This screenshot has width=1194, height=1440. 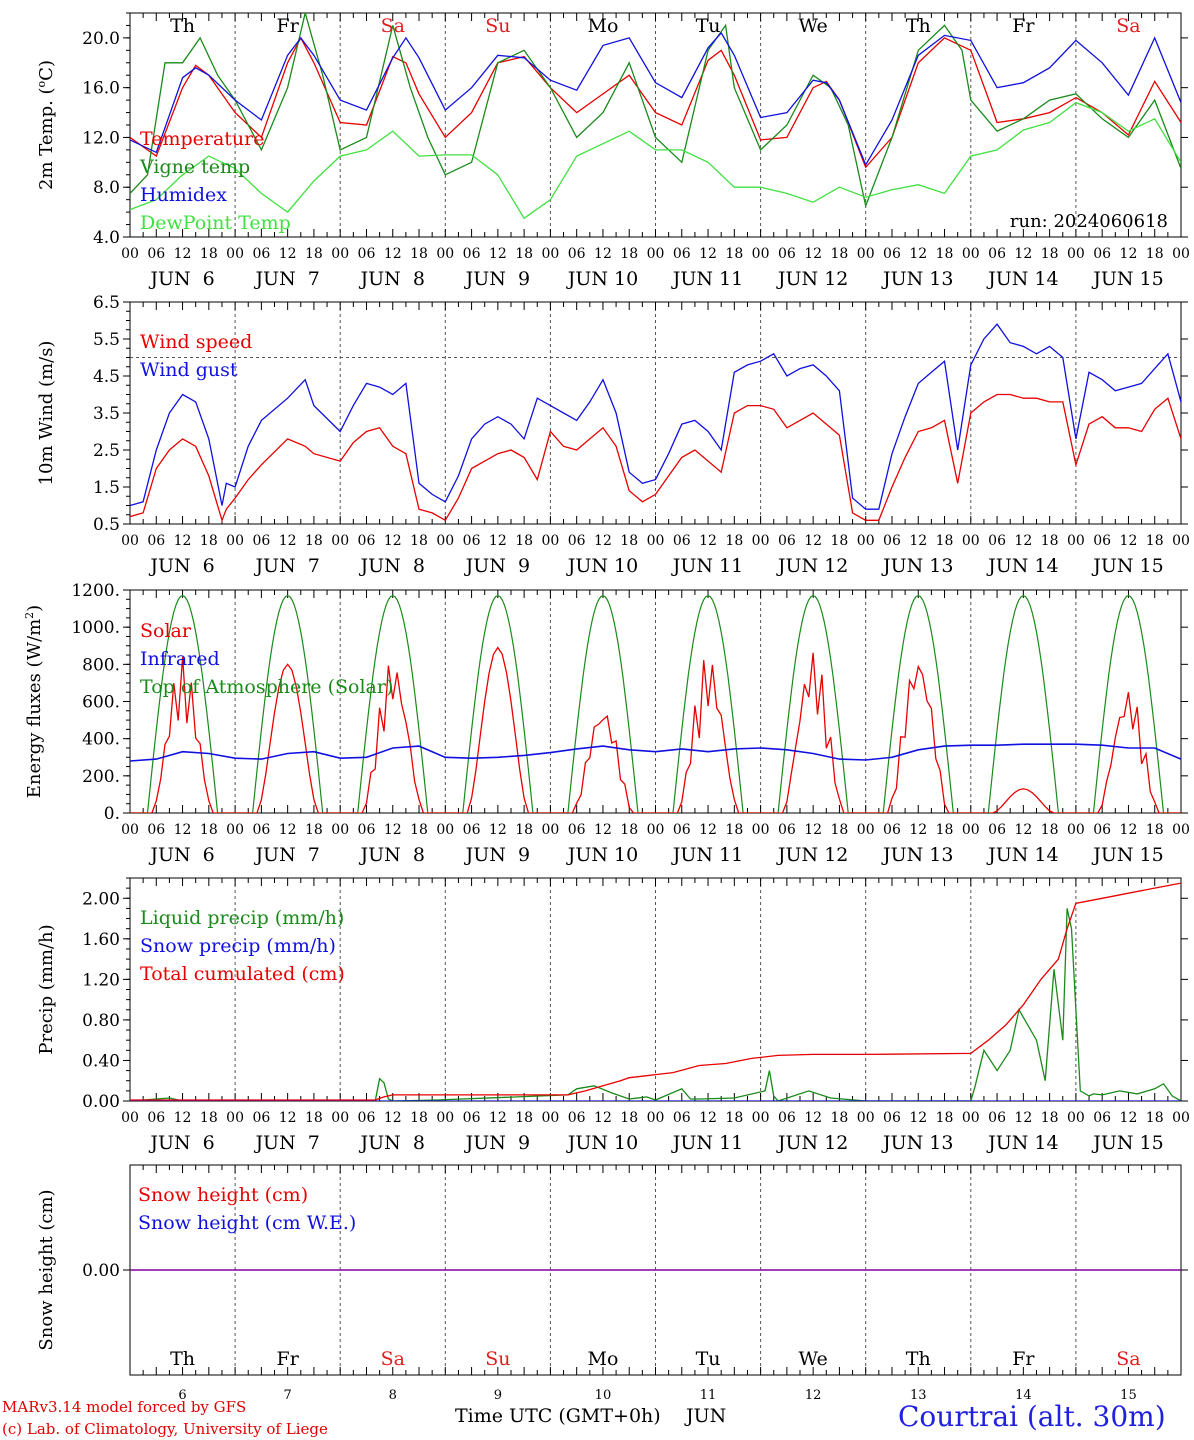 I want to click on x-date-label: JUN 15, so click(x=1127, y=1143).